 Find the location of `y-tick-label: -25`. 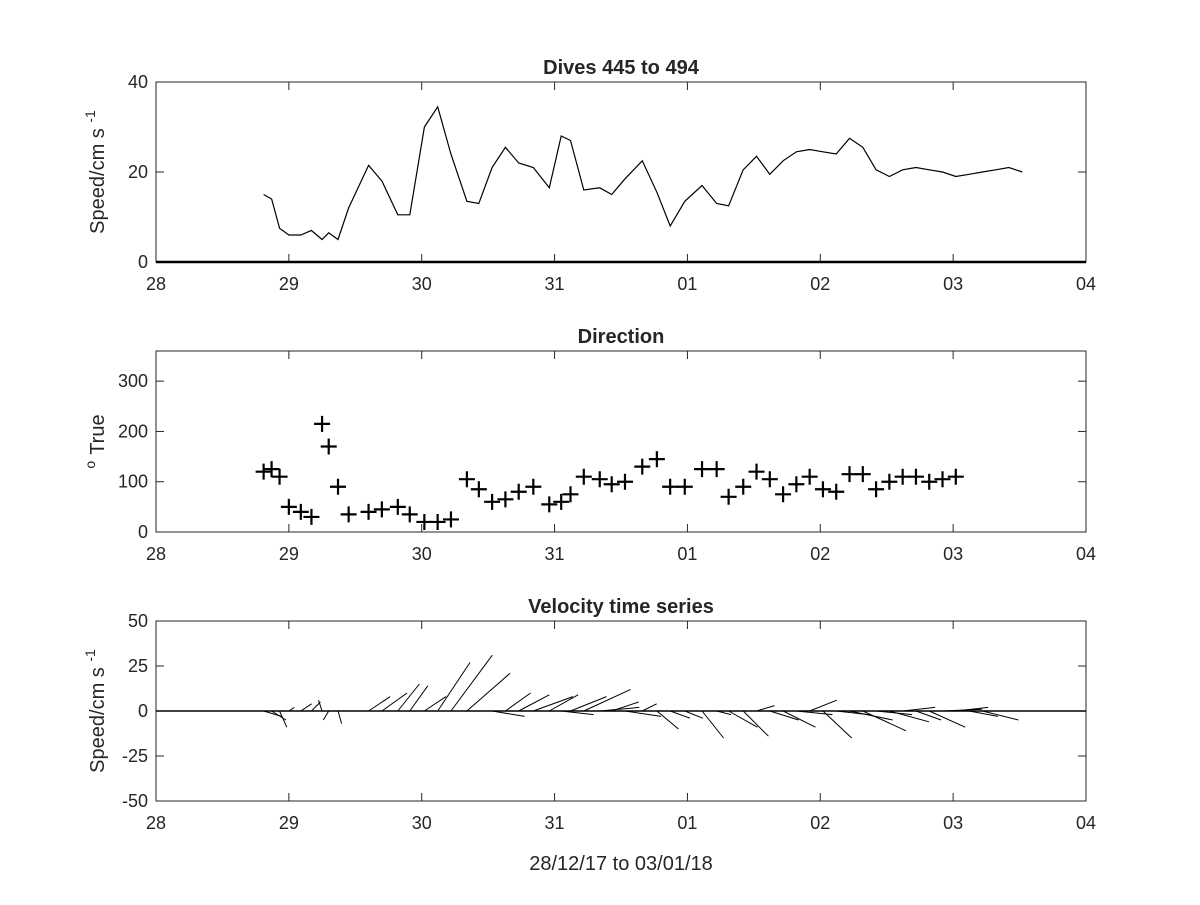

y-tick-label: -25 is located at coordinates (135, 756).